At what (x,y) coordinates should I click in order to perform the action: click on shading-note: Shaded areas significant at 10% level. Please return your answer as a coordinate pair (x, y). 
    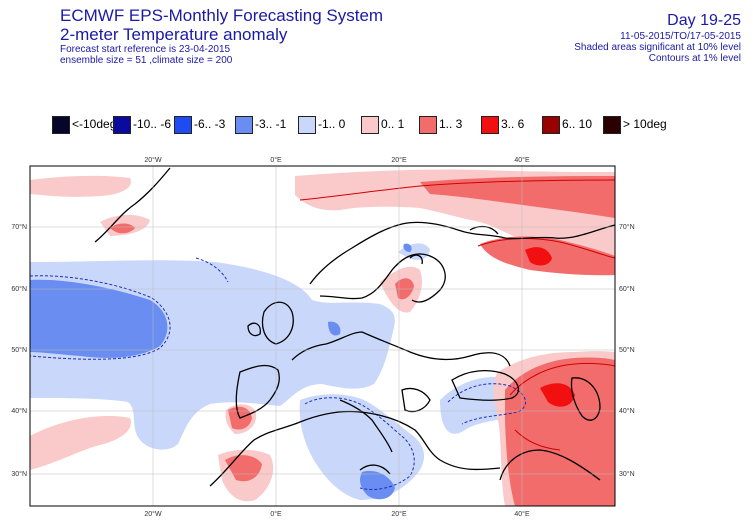
    Looking at the image, I should click on (657, 47).